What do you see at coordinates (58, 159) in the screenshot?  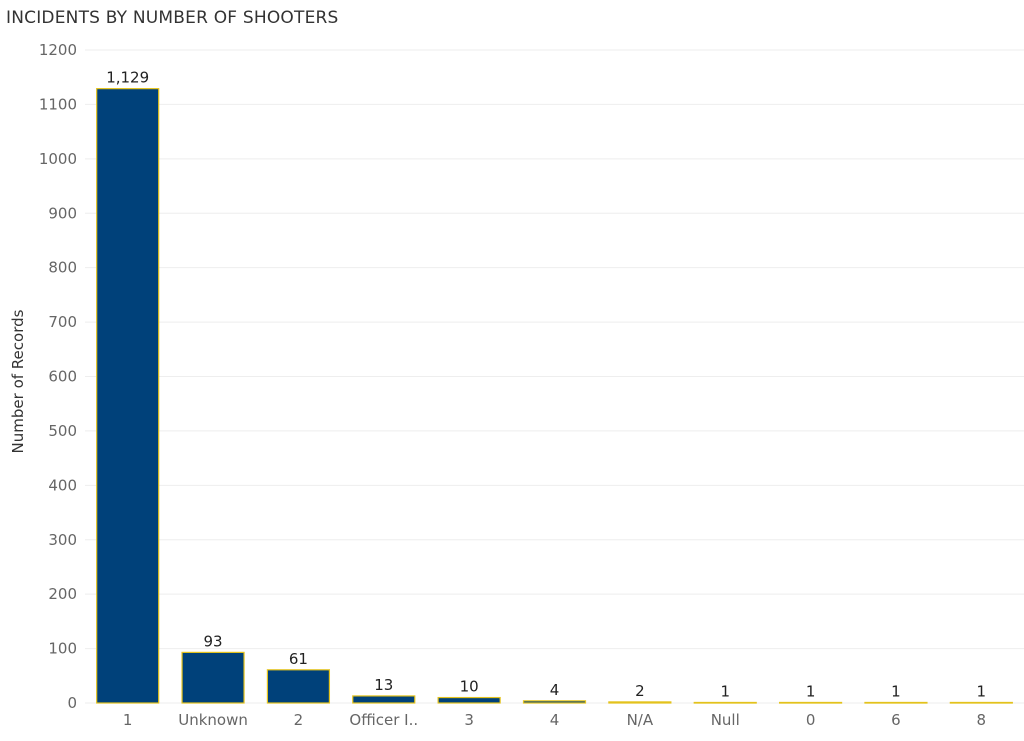 I see `y-tick-label: 1000` at bounding box center [58, 159].